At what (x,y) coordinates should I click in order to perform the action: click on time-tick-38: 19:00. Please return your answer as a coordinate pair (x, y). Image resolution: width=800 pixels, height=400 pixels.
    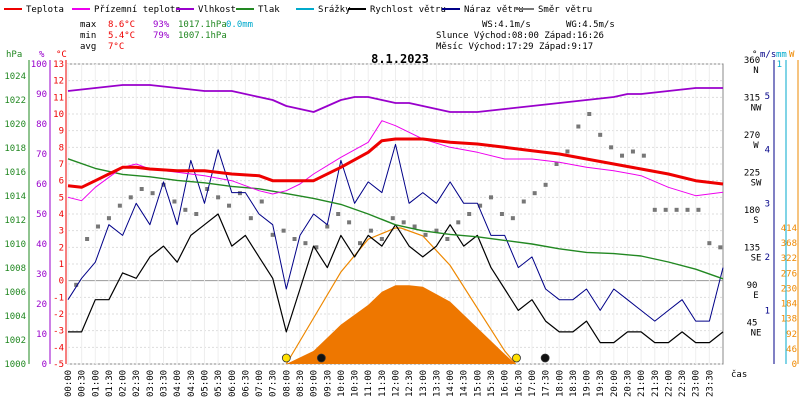
    Looking at the image, I should click on (588, 383).